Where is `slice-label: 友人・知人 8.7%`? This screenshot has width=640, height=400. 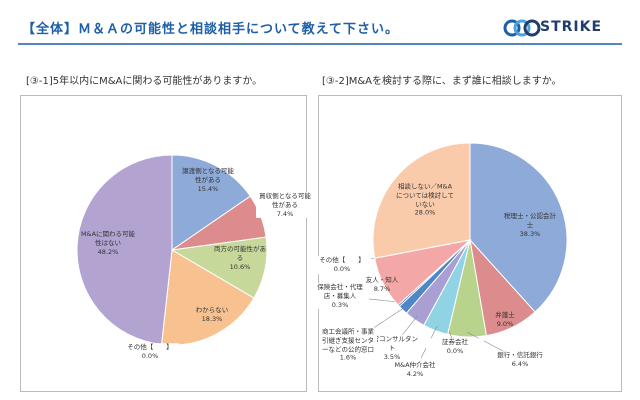
slice-label: 友人・知人 8.7% is located at coordinates (382, 285).